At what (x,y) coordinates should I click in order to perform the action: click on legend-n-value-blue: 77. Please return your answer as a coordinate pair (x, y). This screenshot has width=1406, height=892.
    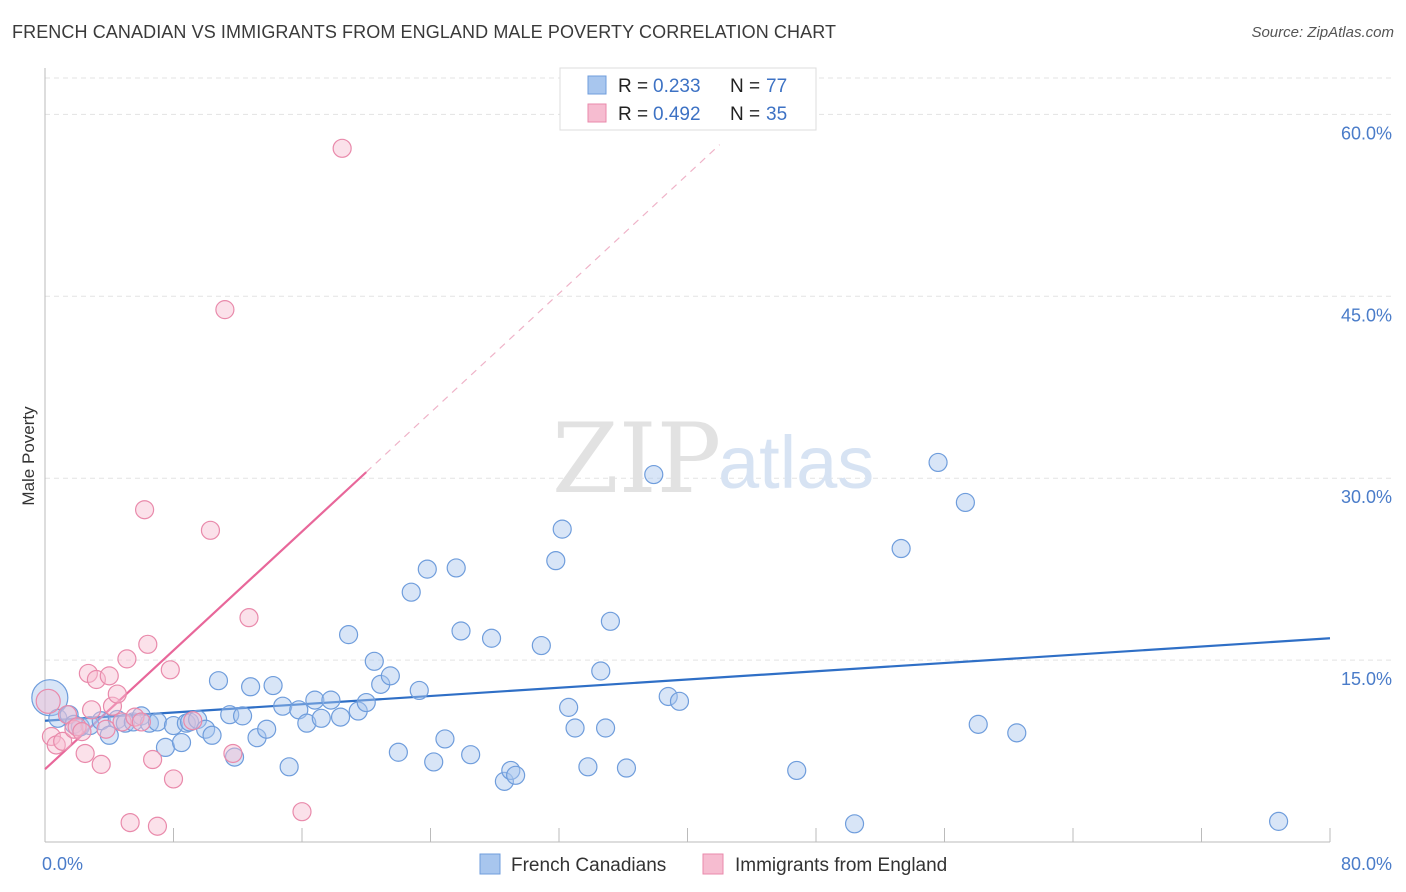
    Looking at the image, I should click on (776, 86).